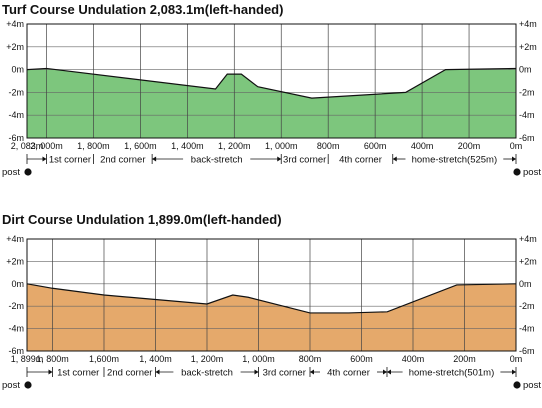 The width and height of the screenshot is (542, 408). I want to click on x-tick-label: 1, 899m, so click(27, 359).